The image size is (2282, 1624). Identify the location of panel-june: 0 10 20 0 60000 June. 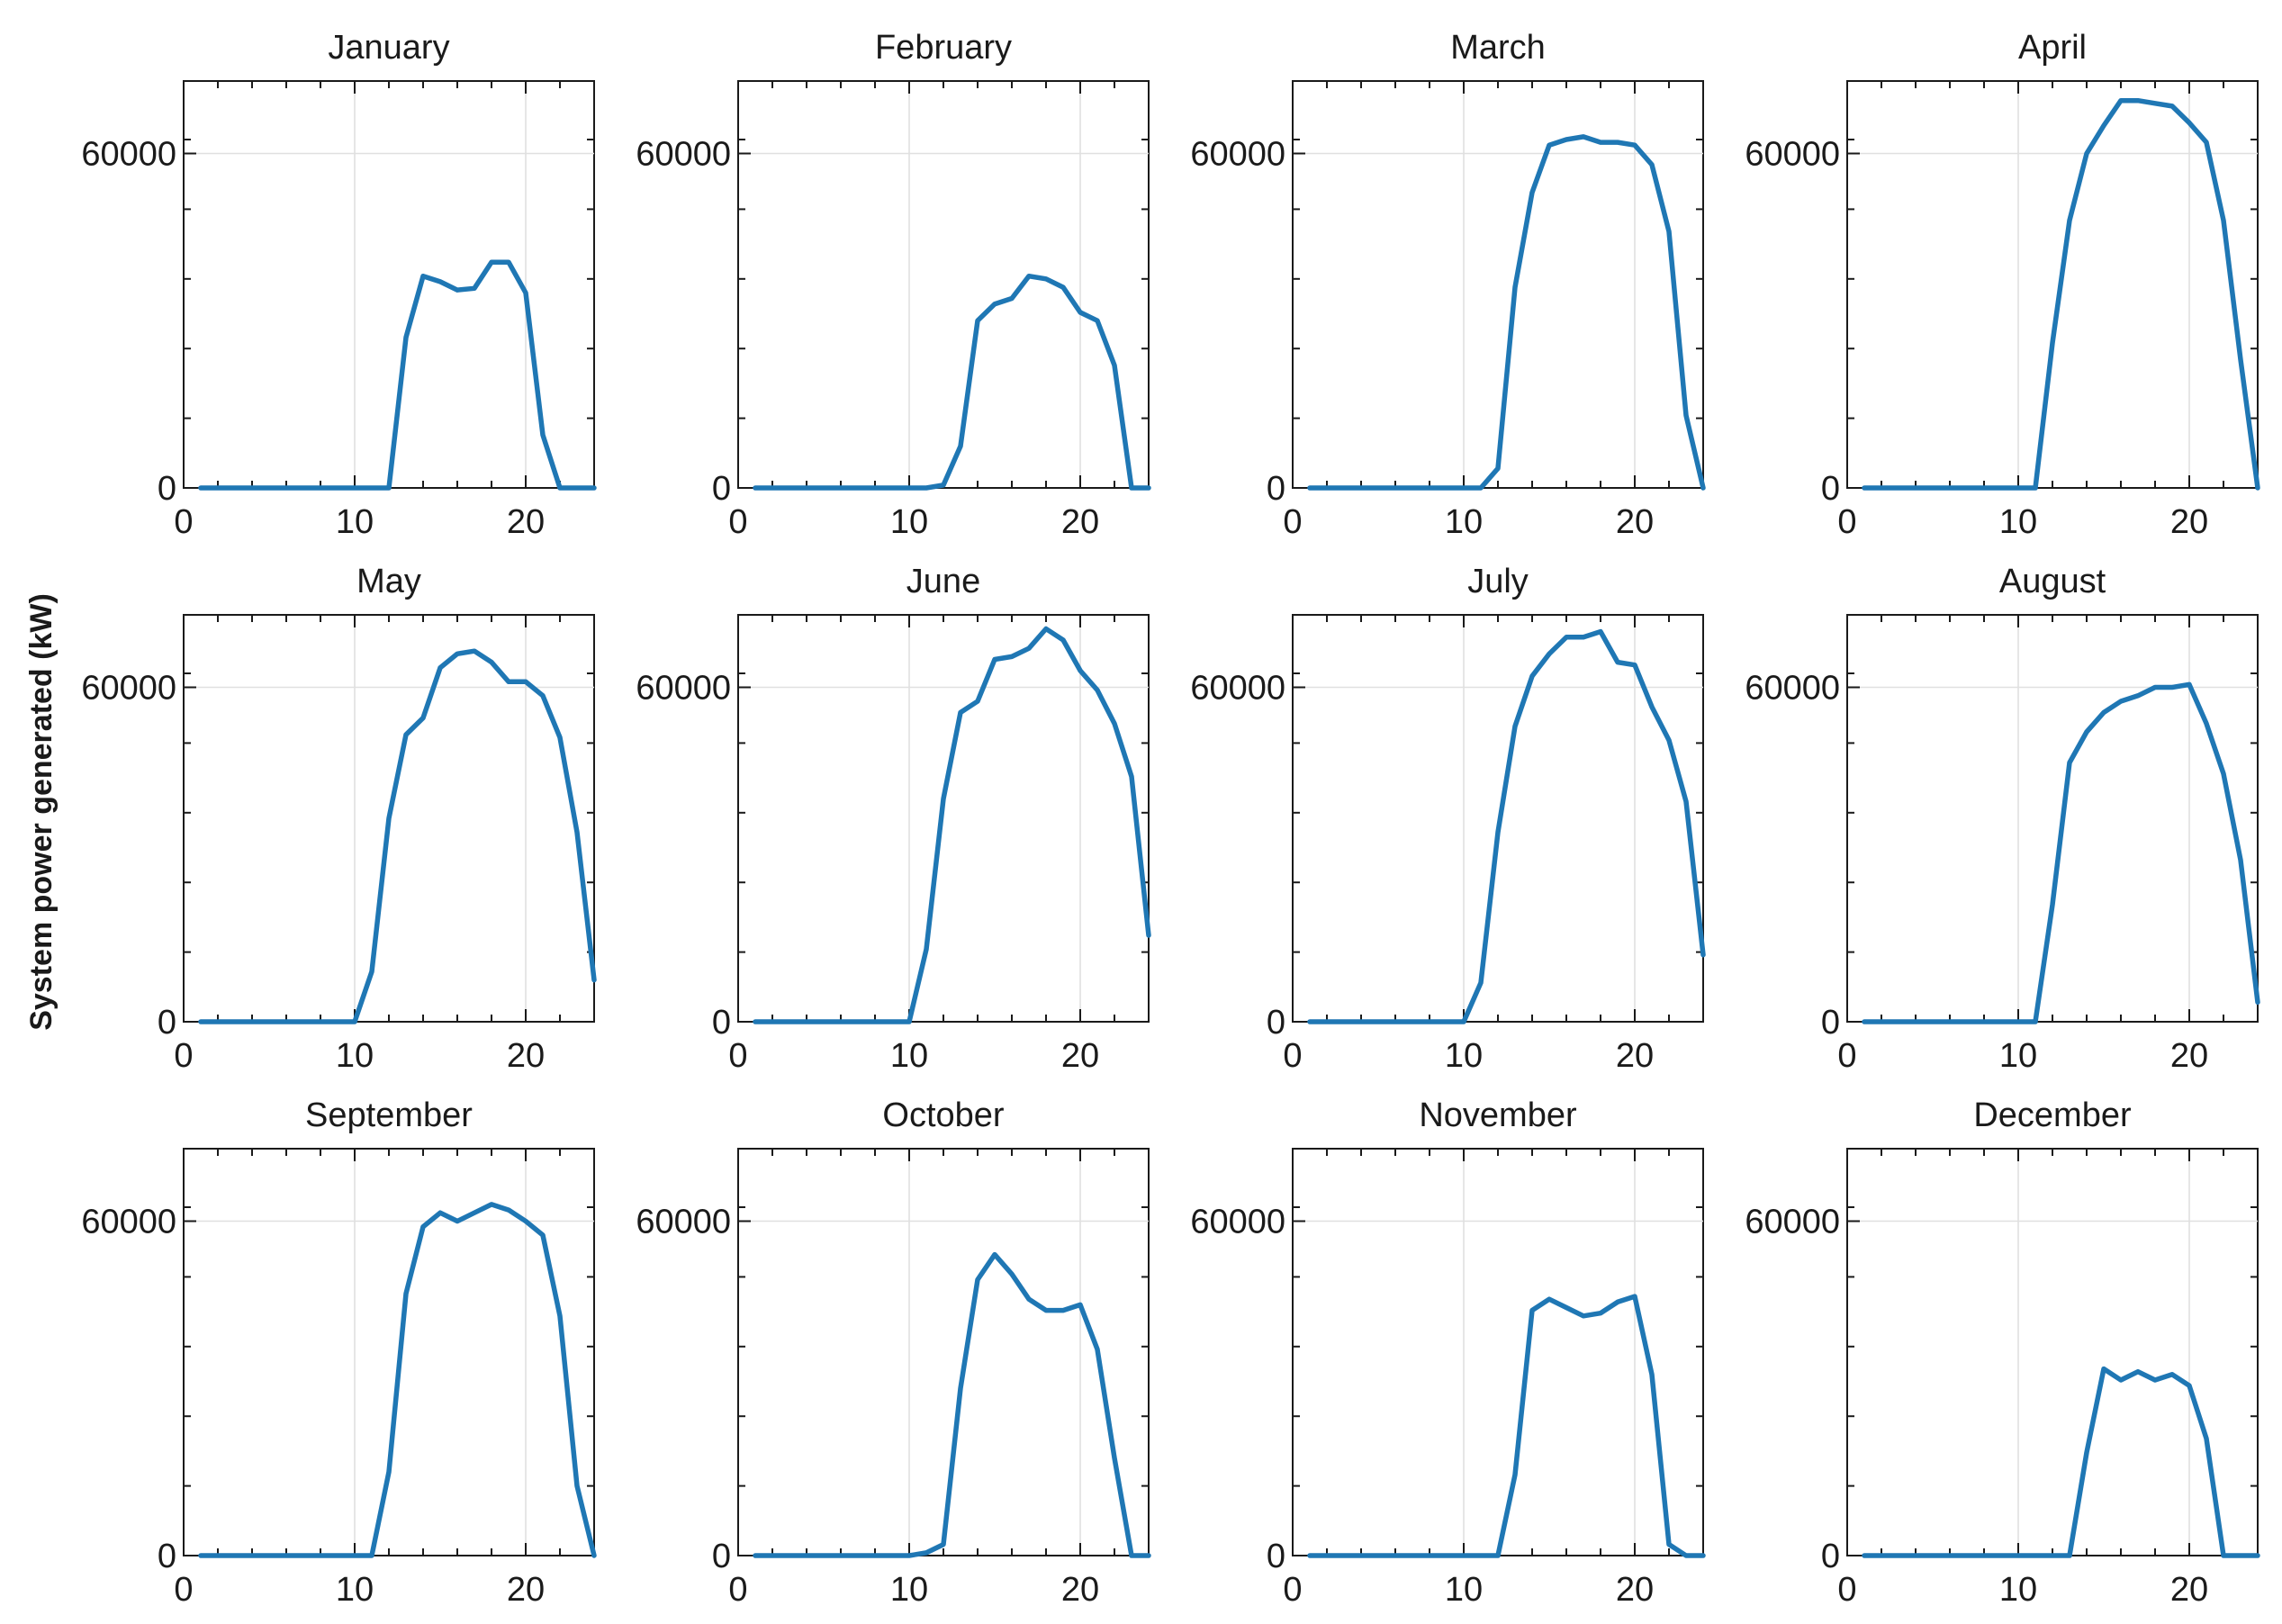
(893, 819).